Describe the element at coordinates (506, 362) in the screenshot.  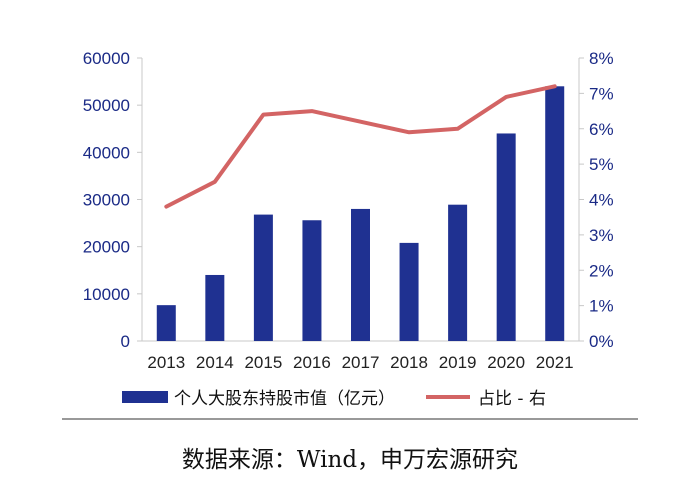
I see `x-tick-label: 2020` at that location.